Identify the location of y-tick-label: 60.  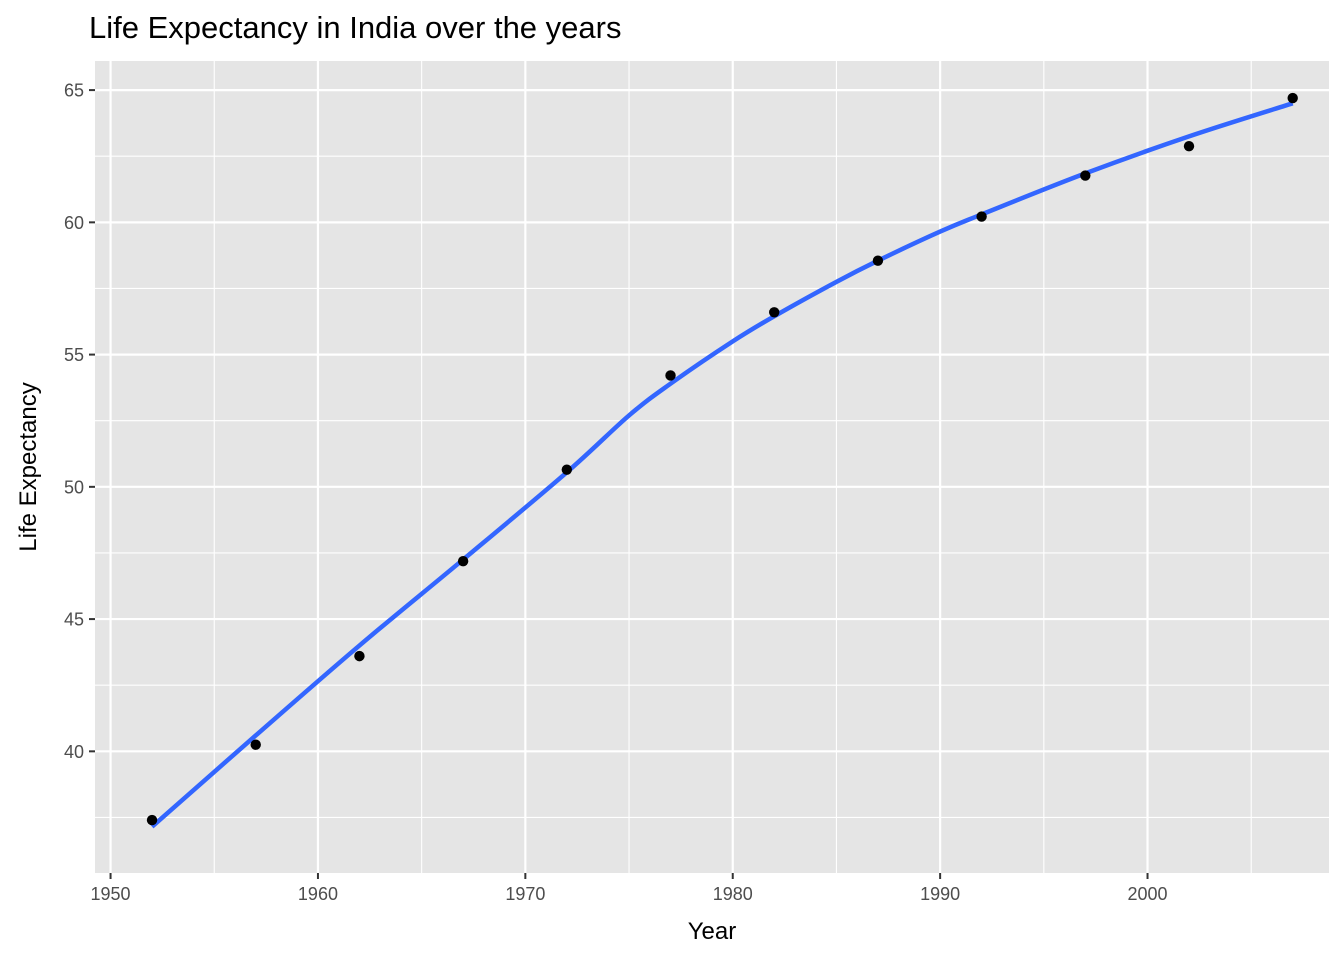
(74, 223).